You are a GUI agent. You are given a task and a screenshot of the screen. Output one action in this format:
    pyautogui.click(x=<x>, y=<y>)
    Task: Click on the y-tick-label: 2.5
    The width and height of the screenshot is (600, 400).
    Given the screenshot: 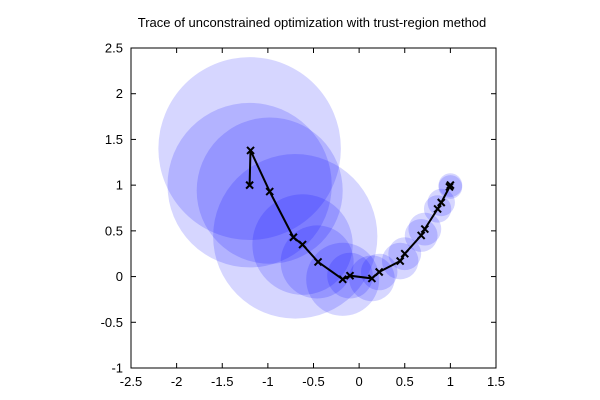 What is the action you would take?
    pyautogui.click(x=114, y=48)
    